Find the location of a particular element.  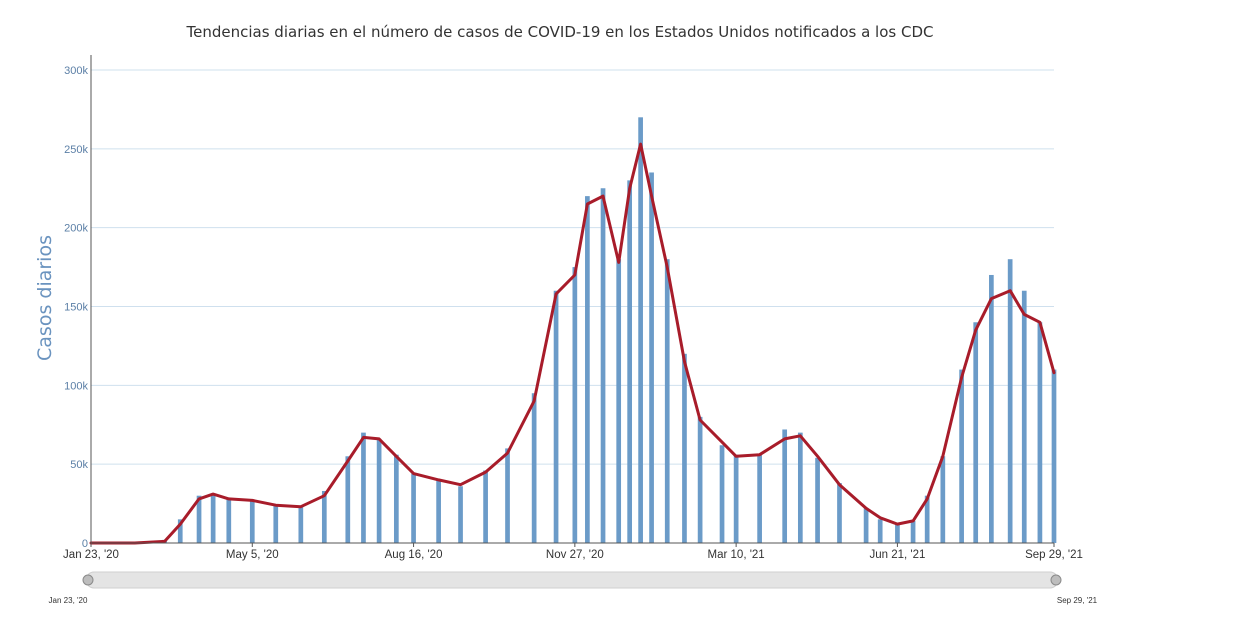

range-slider-right-handle is located at coordinates (1056, 580).